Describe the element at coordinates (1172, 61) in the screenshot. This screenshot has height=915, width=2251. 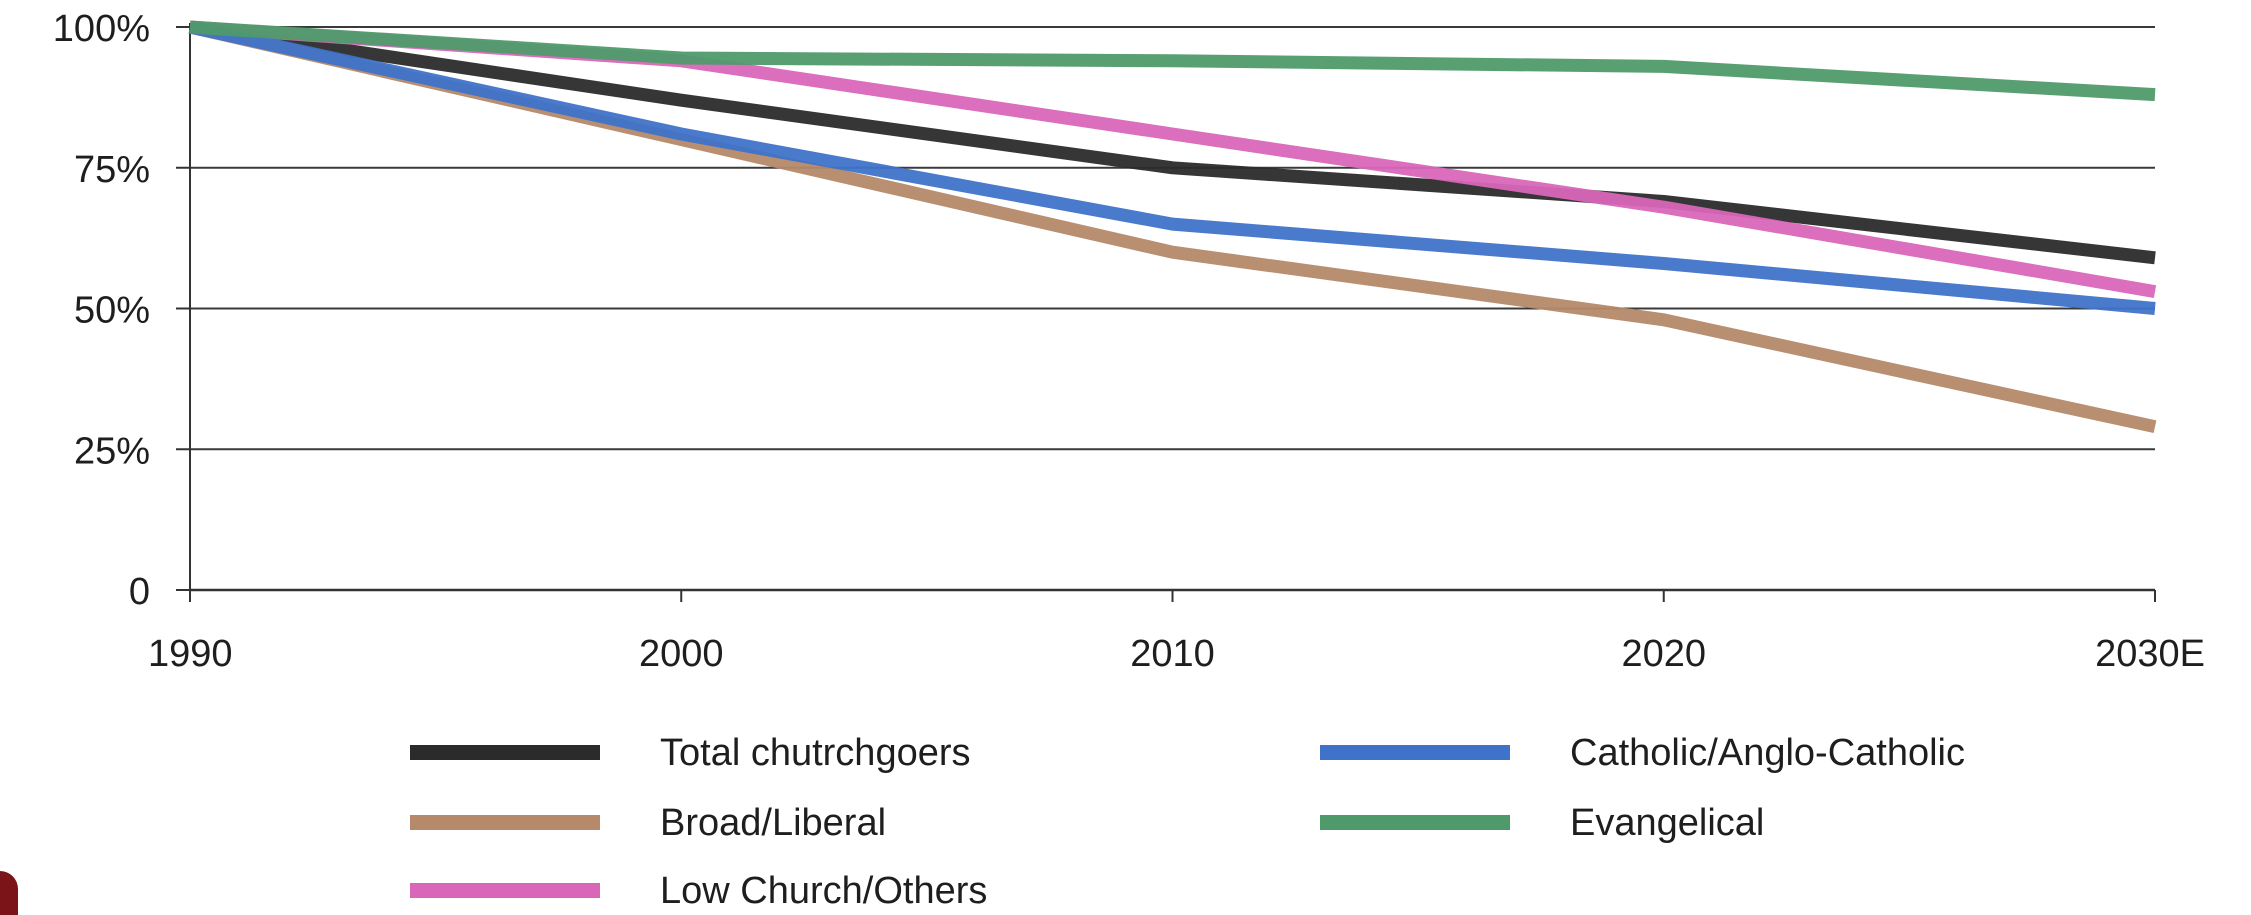
I see `series-evangelical` at that location.